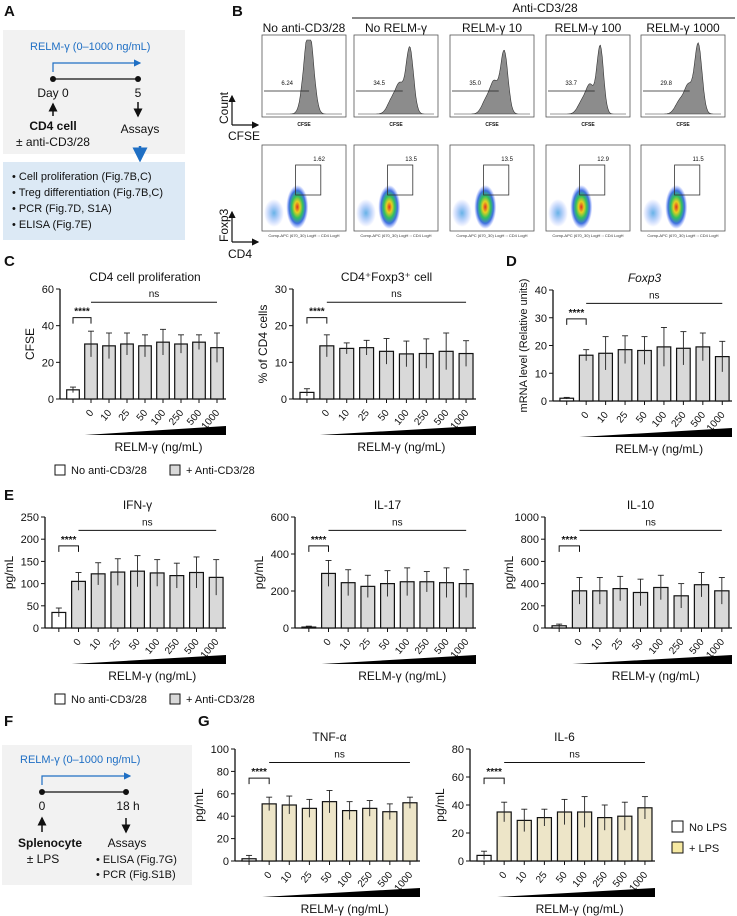 The image size is (737, 916). Describe the element at coordinates (603, 160) in the screenshot. I see `foxp3-gate-value: 12.9` at that location.